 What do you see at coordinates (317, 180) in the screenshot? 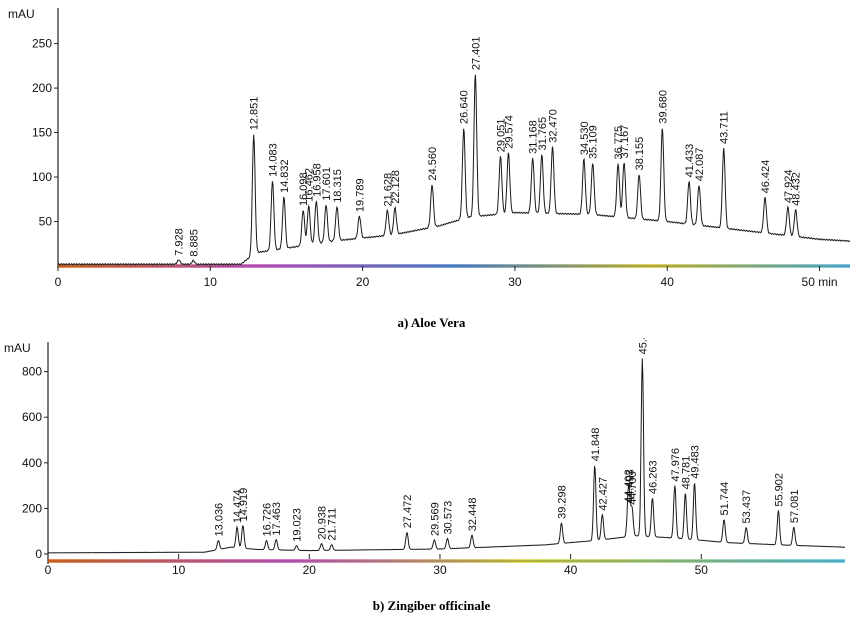
I see `peak-label: 16.958` at bounding box center [317, 180].